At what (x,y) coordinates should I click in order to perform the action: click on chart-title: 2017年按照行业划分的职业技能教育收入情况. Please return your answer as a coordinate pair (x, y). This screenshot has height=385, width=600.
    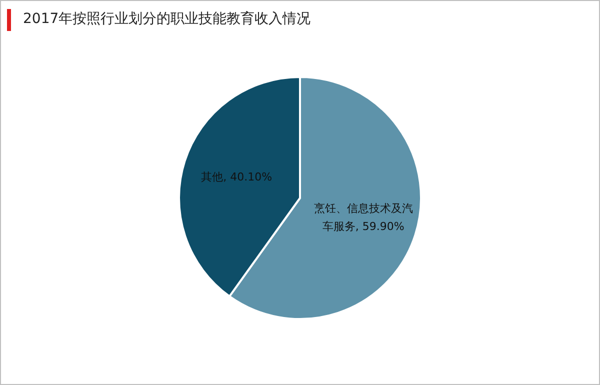
    Looking at the image, I should click on (166, 19).